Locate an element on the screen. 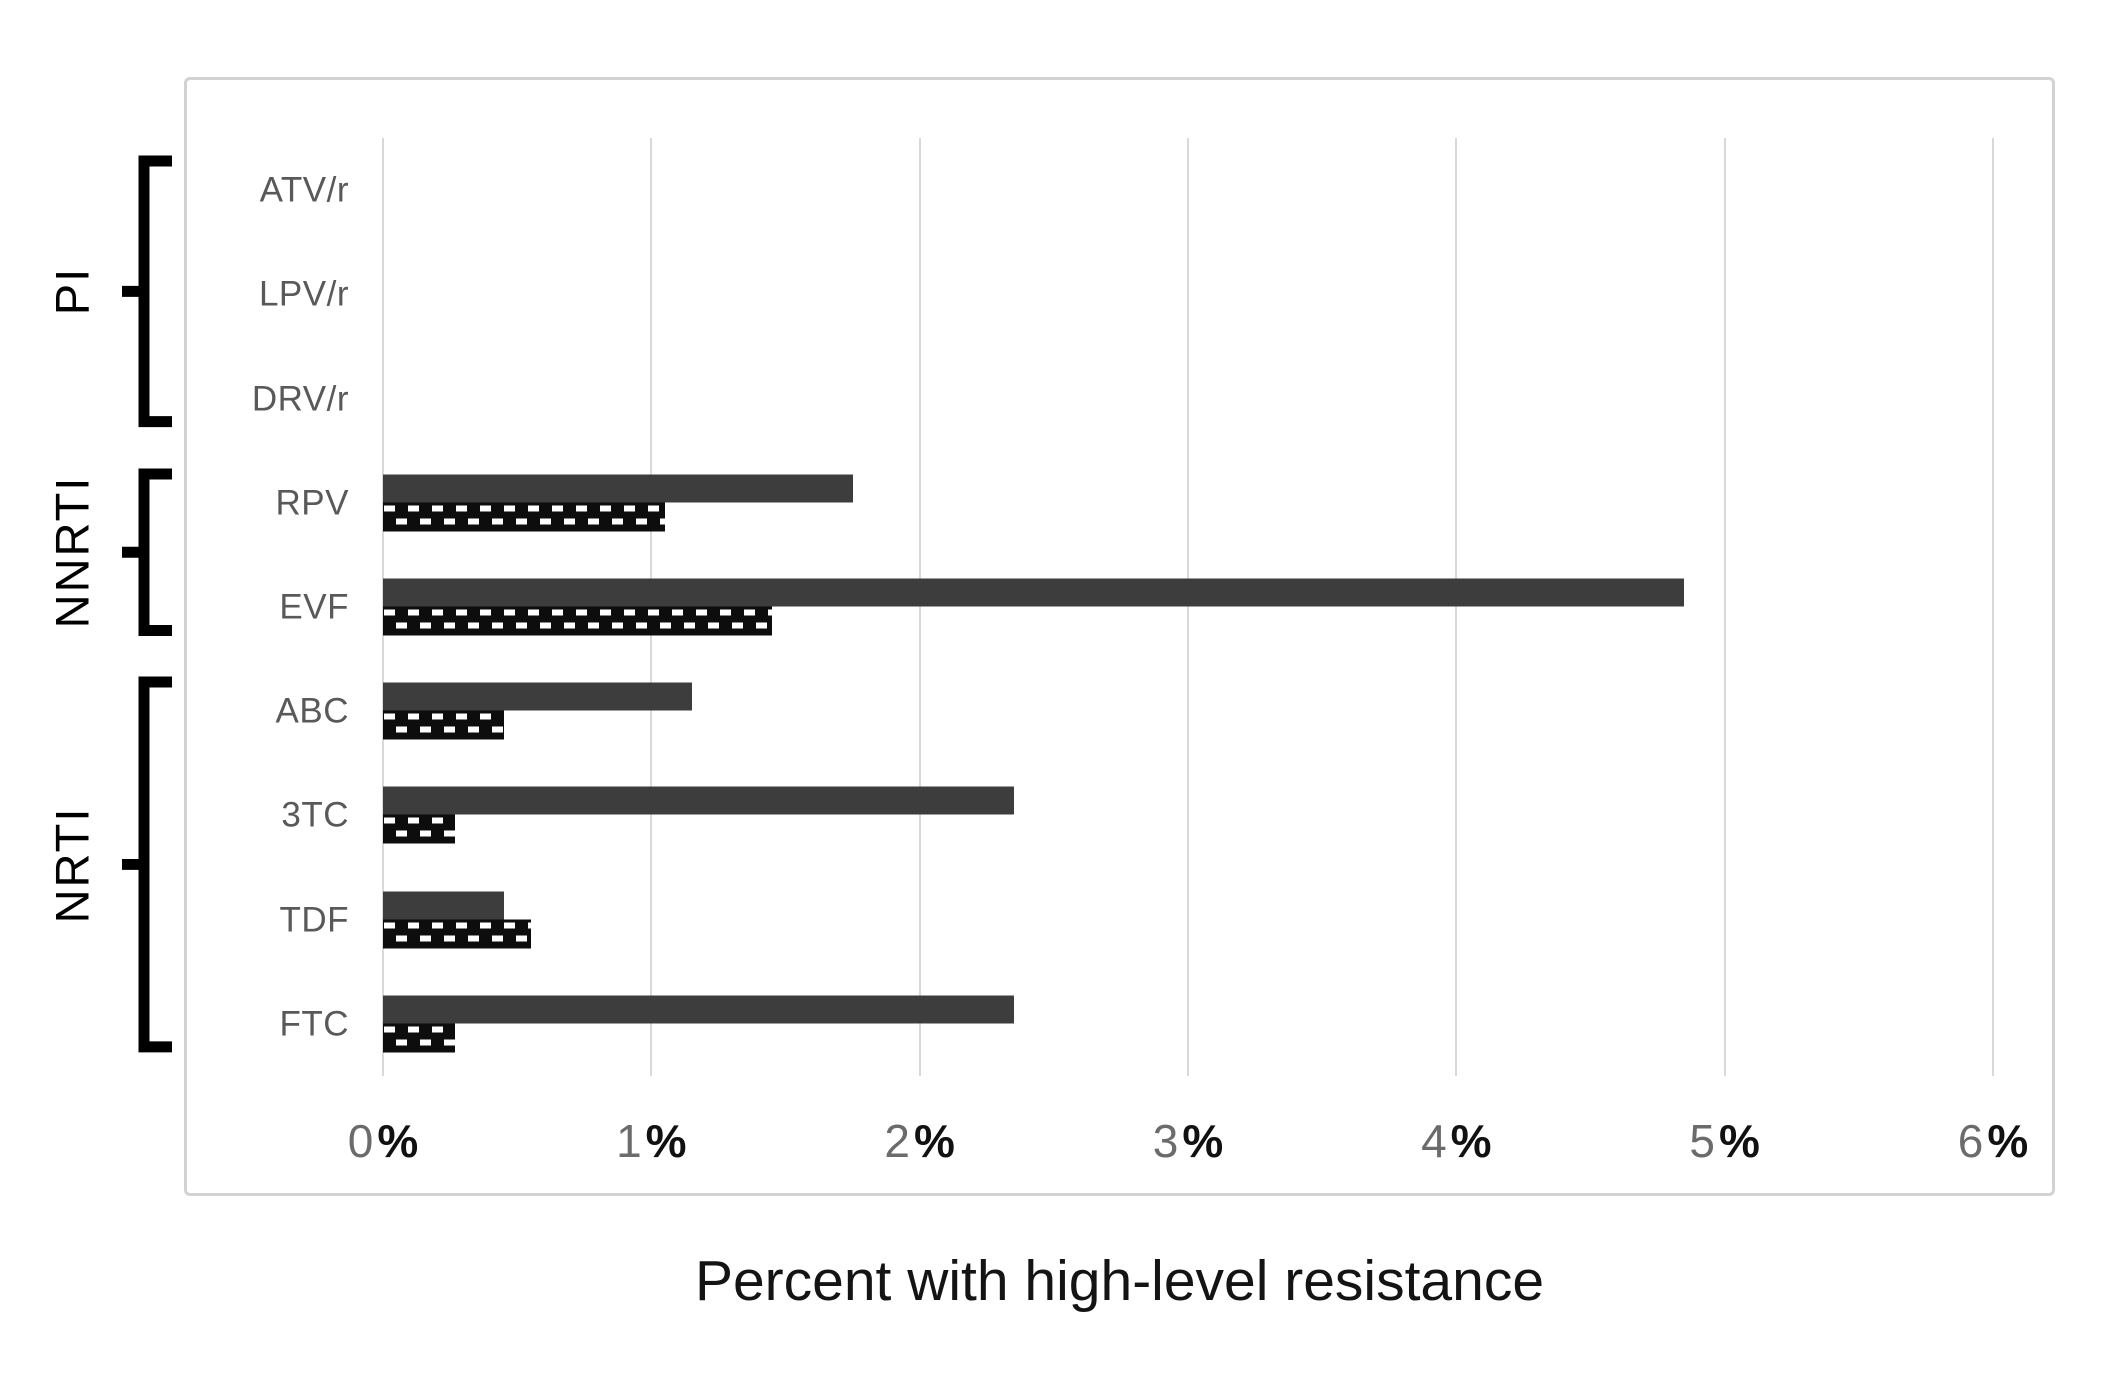 This screenshot has height=1388, width=2126. category-label: ATV/r is located at coordinates (304, 190).